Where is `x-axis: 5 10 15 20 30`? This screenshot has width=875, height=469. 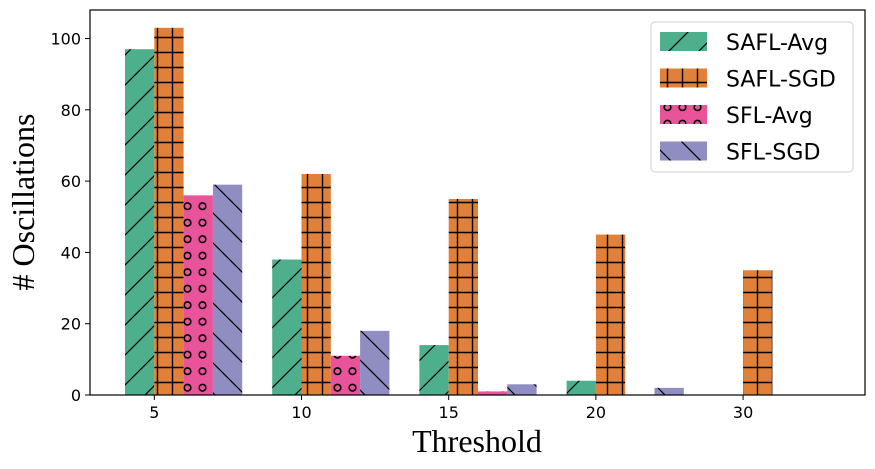
x-axis: 5 10 15 20 30 is located at coordinates (451, 408).